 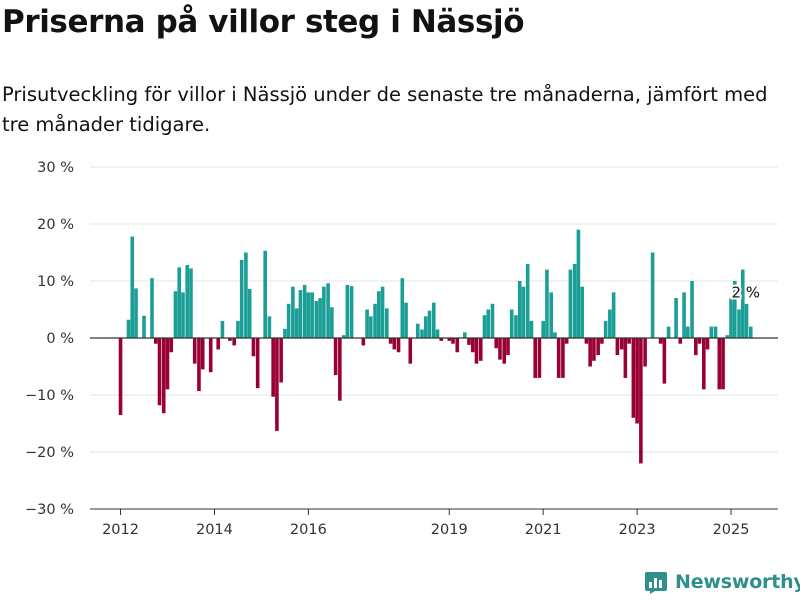 I want to click on annotation: 2 %, so click(x=745, y=293).